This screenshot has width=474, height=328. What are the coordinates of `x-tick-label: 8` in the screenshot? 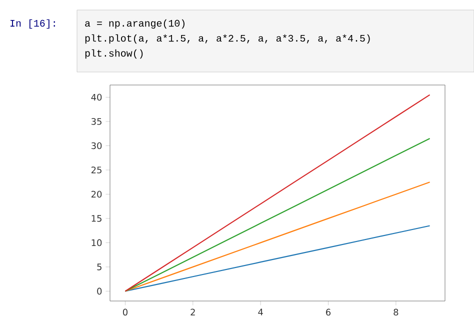 It's located at (396, 312).